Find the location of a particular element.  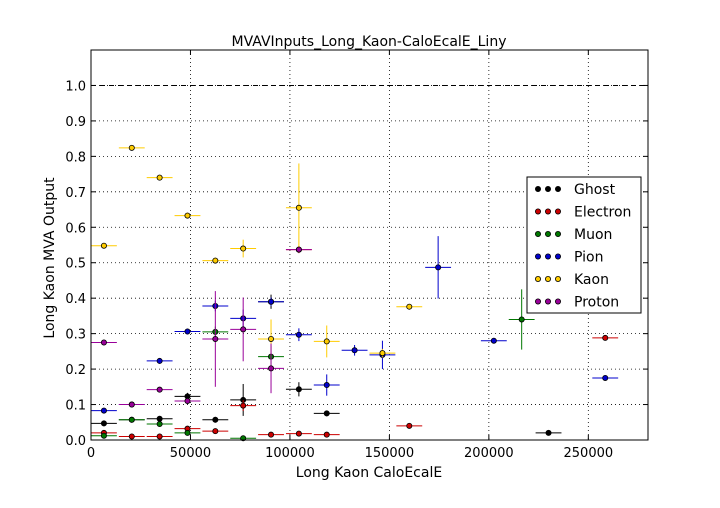

y-tick-label: 0.0 is located at coordinates (75, 441).